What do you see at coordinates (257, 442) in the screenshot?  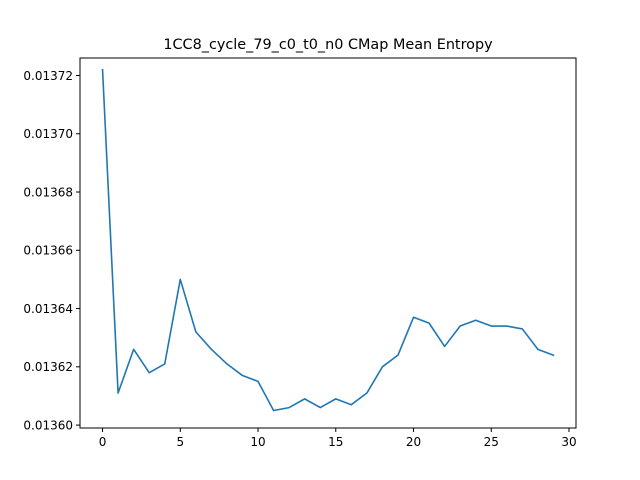 I see `x-tick-label: 10` at bounding box center [257, 442].